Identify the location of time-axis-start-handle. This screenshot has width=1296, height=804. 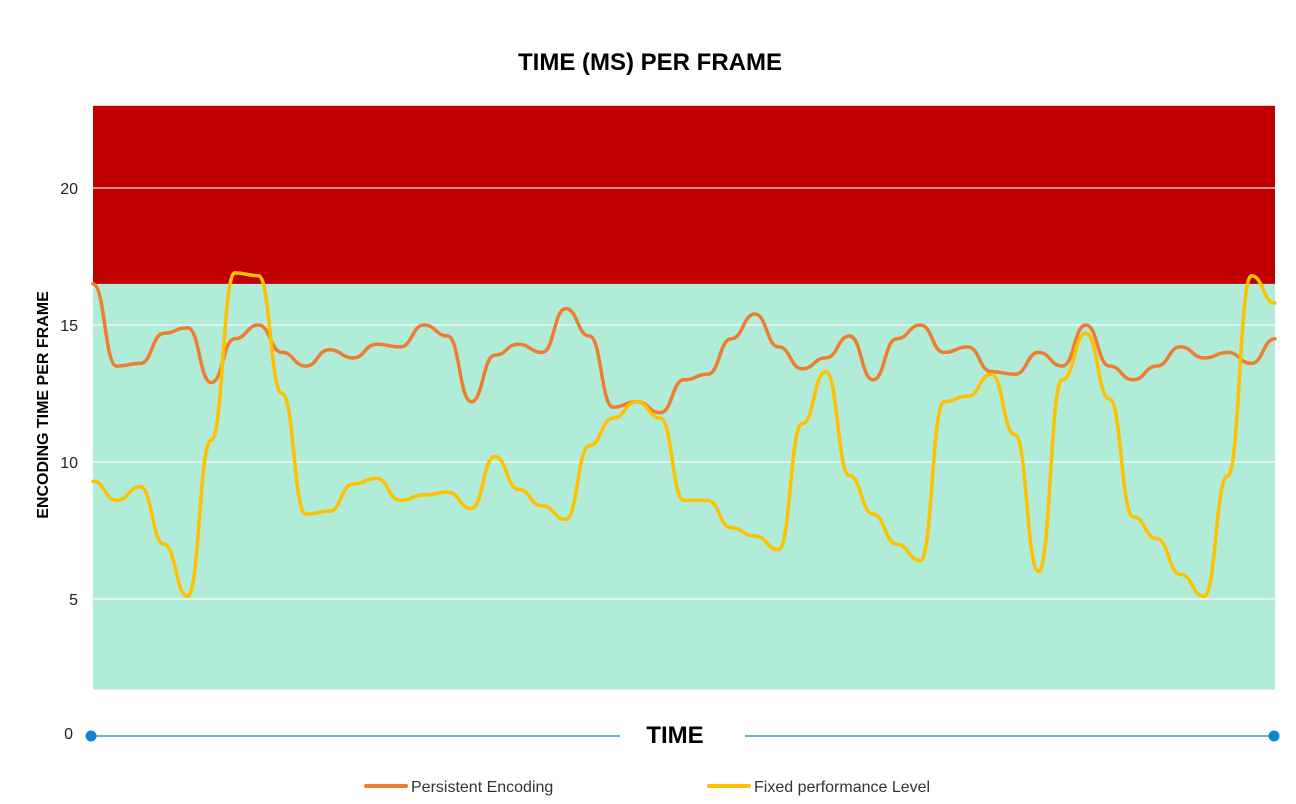
(91, 736).